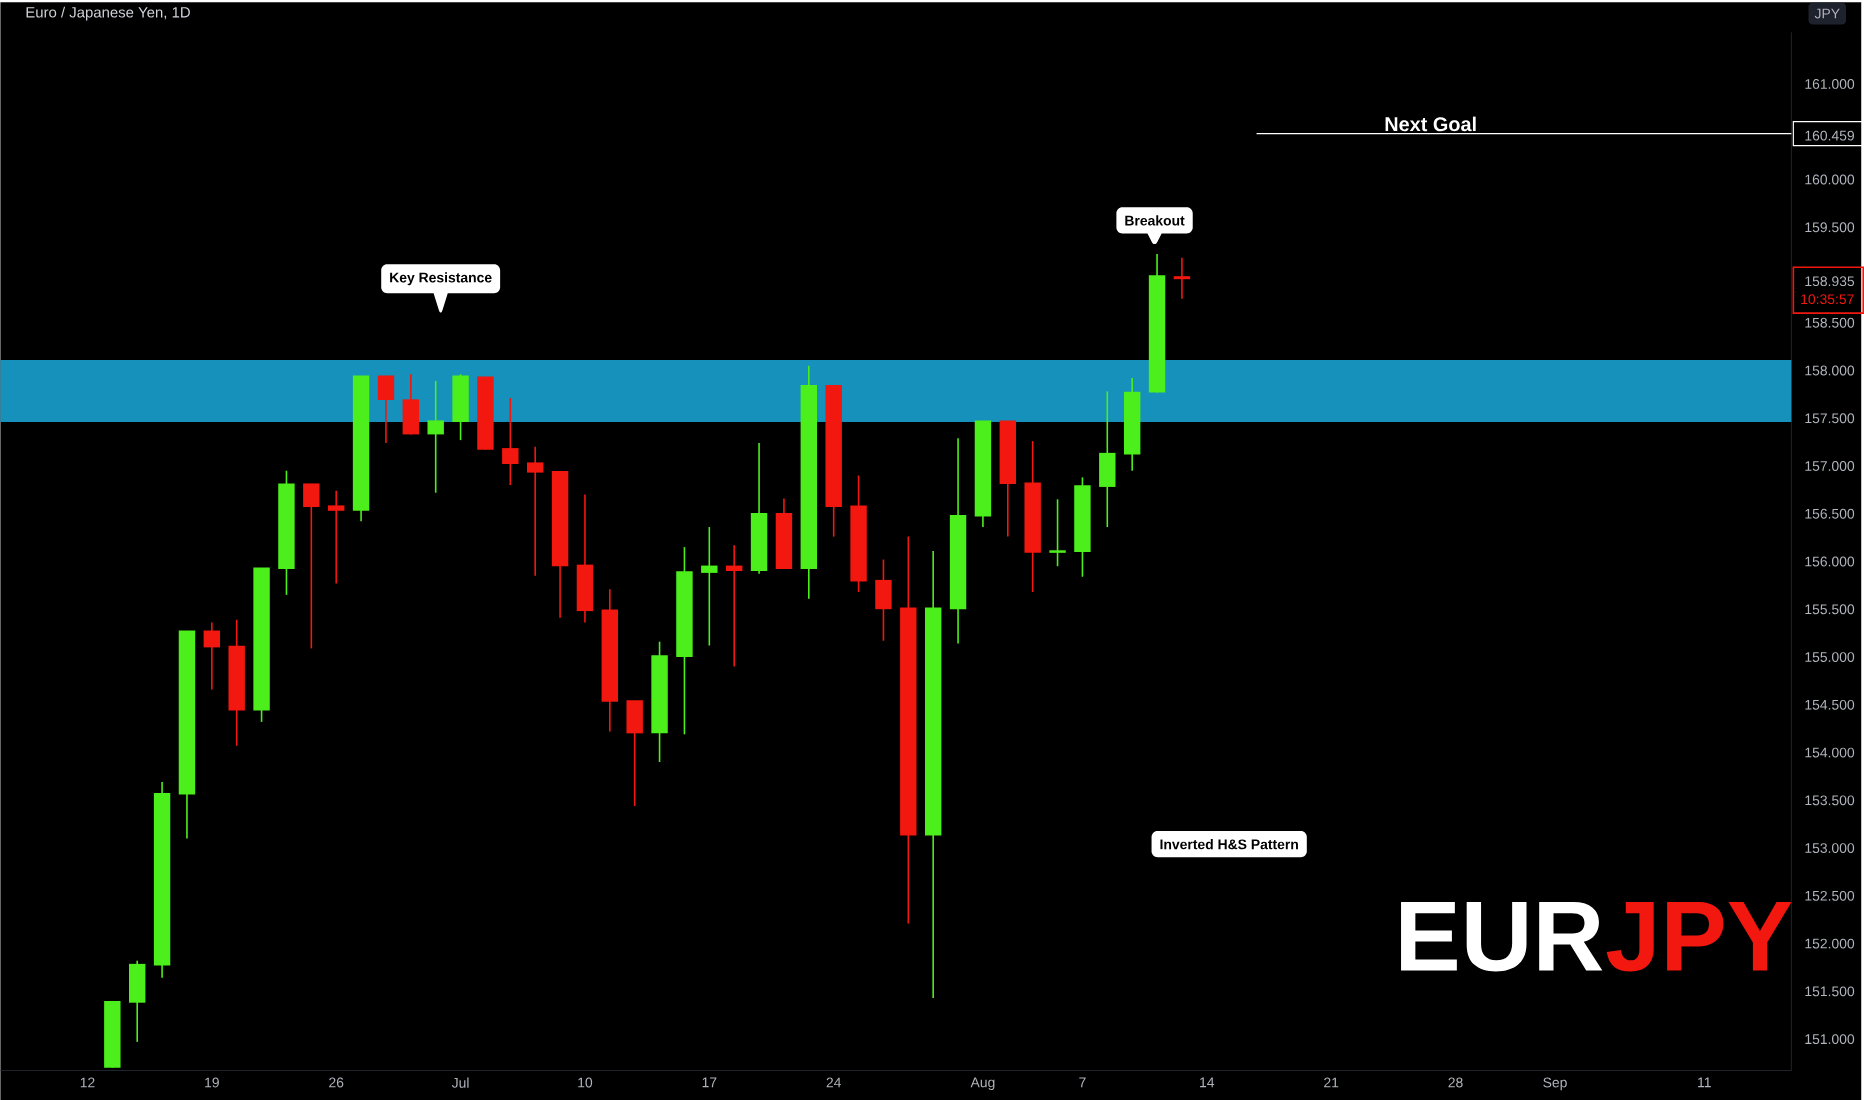 This screenshot has width=1864, height=1100. What do you see at coordinates (1699, 936) in the screenshot?
I see `annotation: JPY` at bounding box center [1699, 936].